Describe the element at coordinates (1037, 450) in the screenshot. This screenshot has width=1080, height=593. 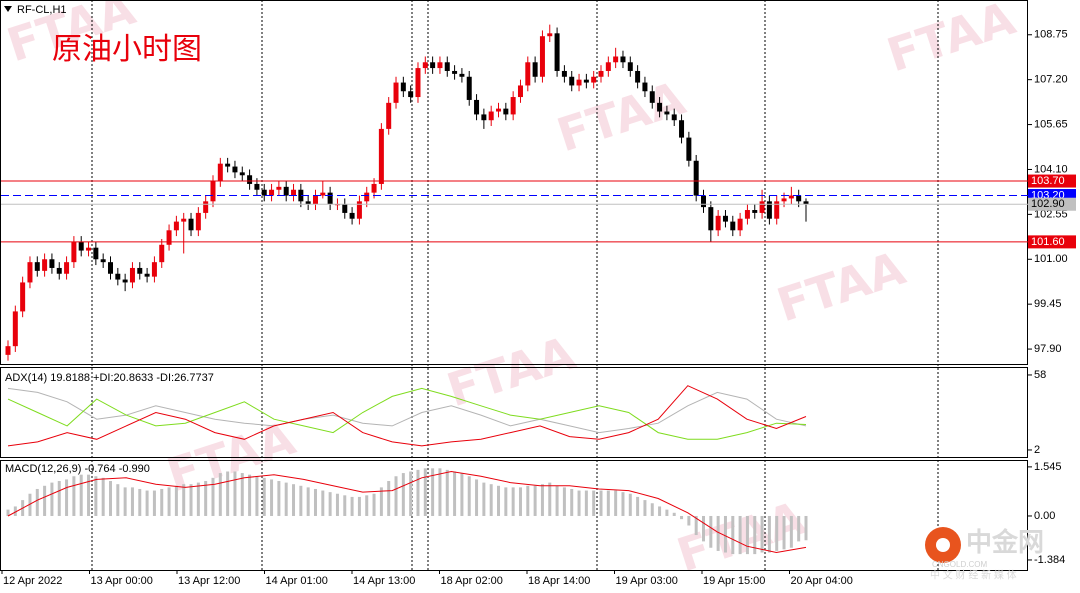
I see `y-tick-label: 2` at that location.